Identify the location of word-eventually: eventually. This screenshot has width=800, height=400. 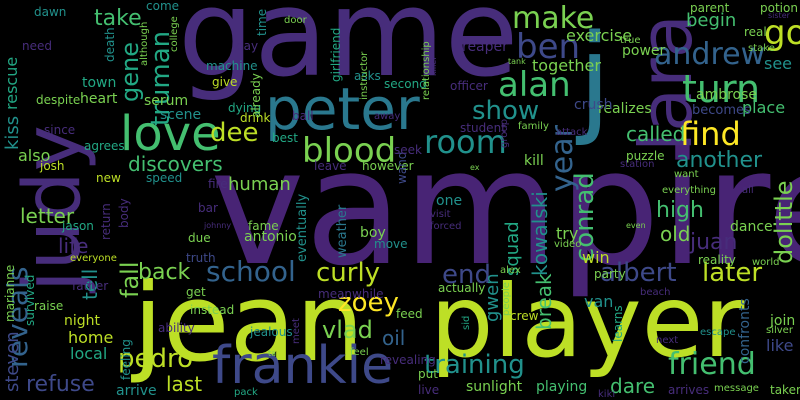
(302, 227).